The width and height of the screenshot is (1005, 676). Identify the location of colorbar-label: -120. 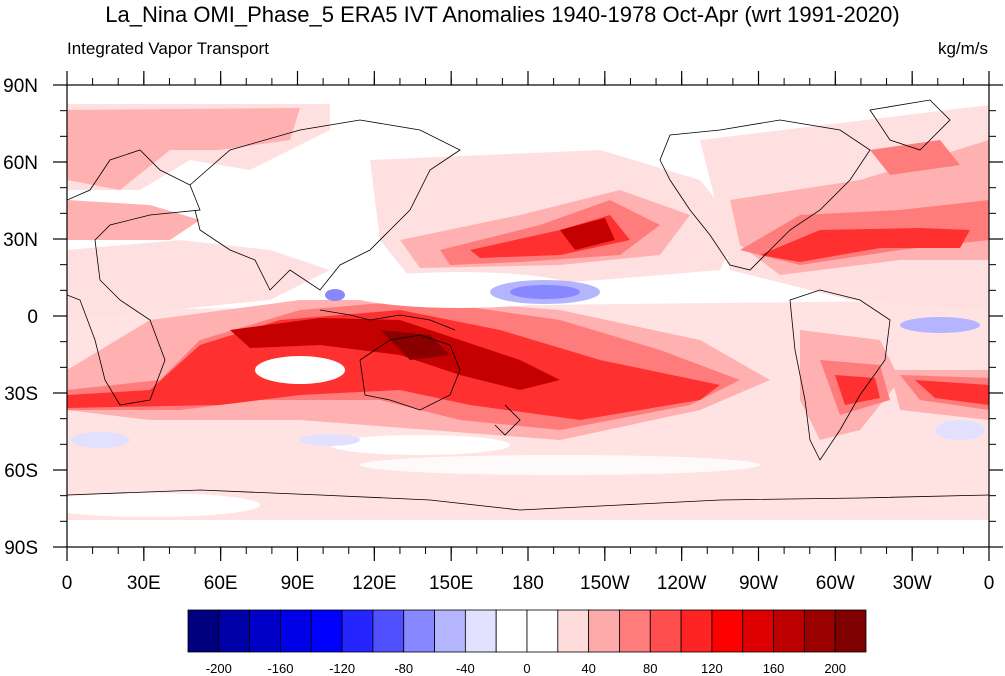
(342, 668).